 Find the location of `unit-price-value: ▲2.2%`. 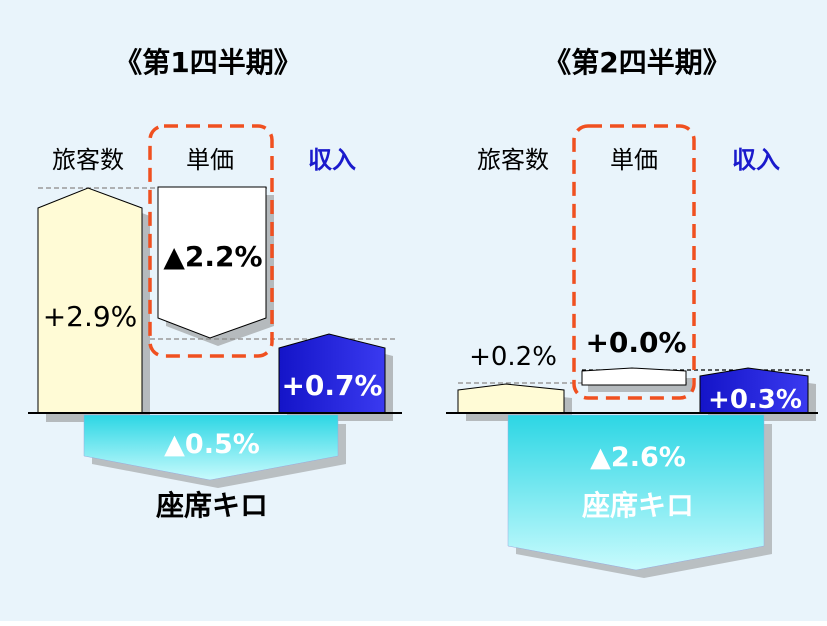

unit-price-value: ▲2.2% is located at coordinates (212, 256).